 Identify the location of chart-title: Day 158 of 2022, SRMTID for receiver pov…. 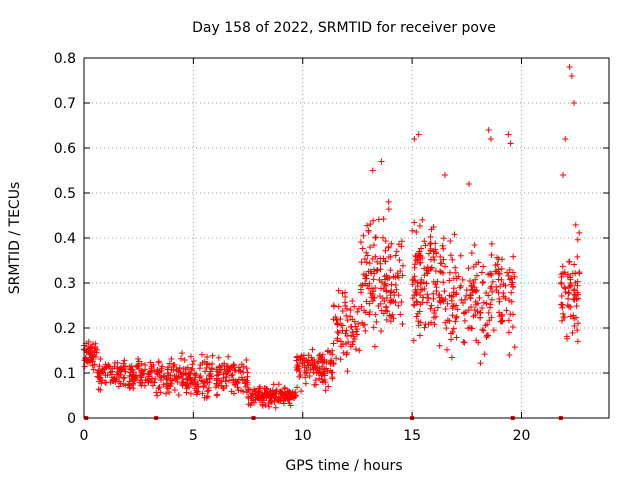
(344, 28).